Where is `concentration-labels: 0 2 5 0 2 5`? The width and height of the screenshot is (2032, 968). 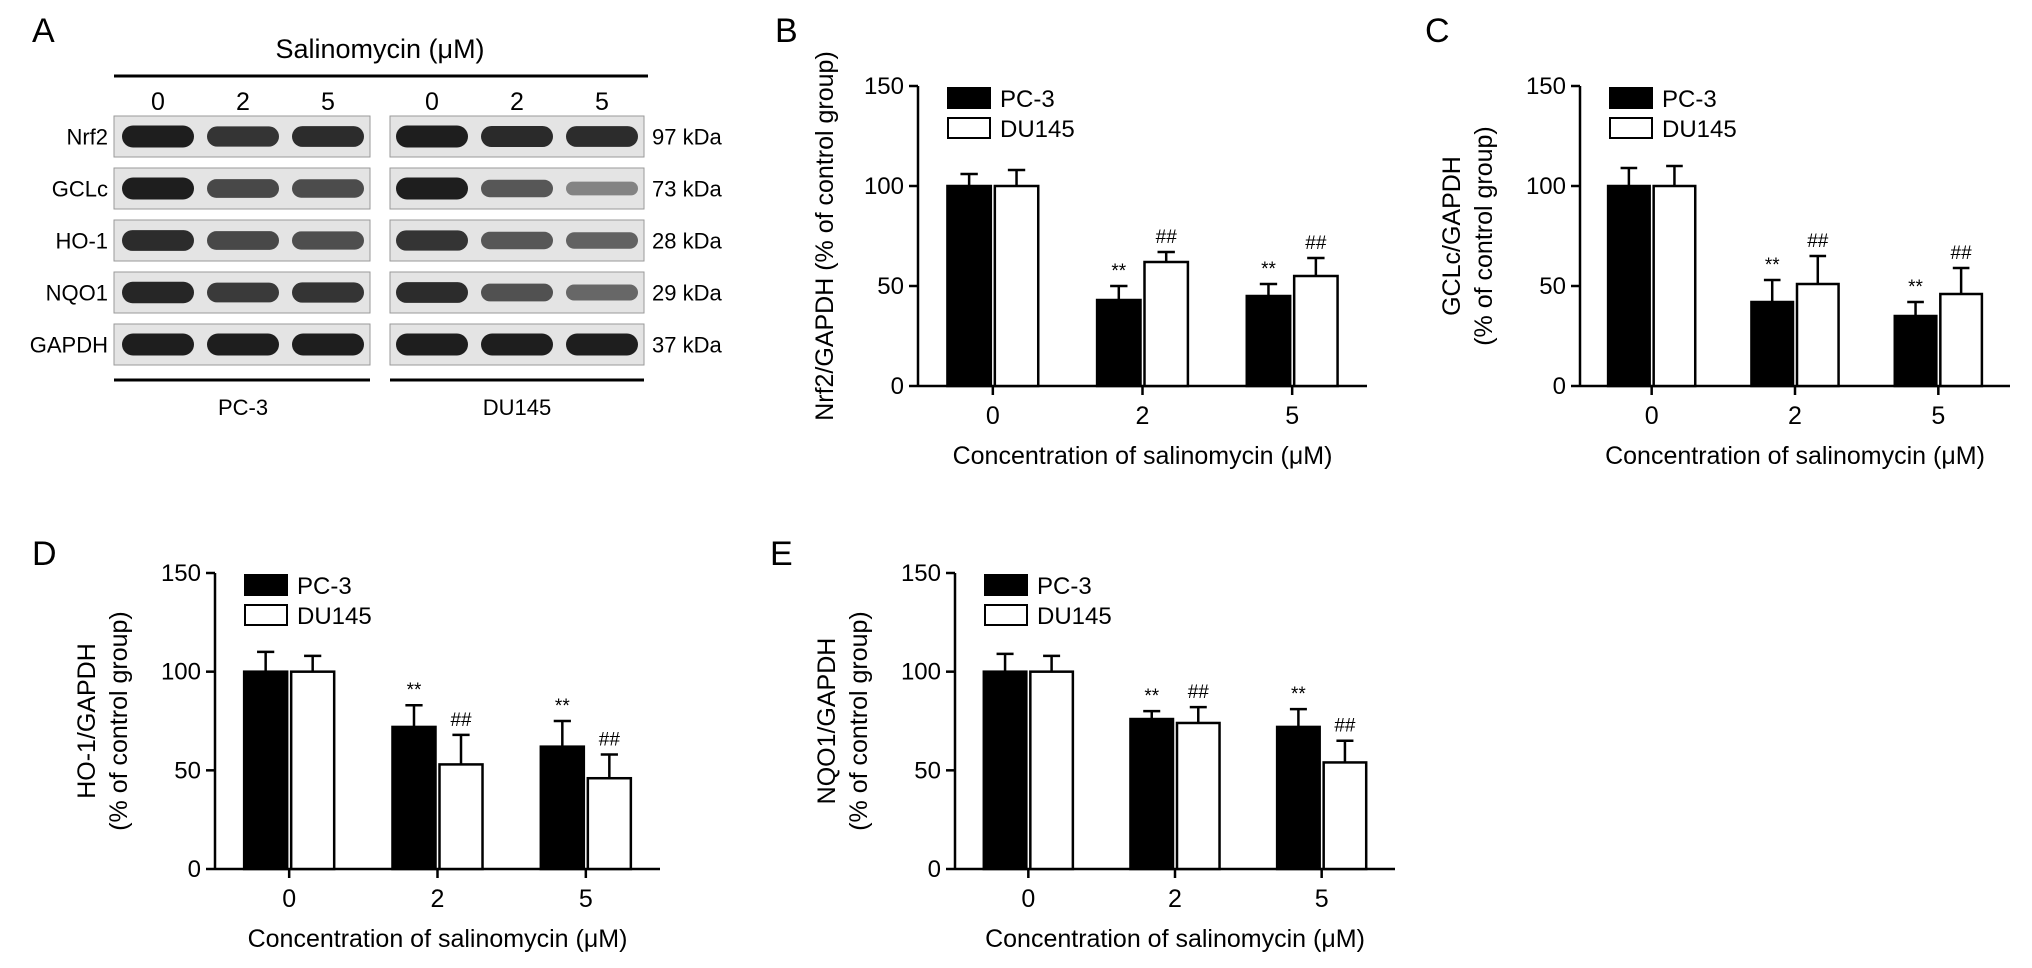 concentration-labels: 0 2 5 0 2 5 is located at coordinates (380, 102).